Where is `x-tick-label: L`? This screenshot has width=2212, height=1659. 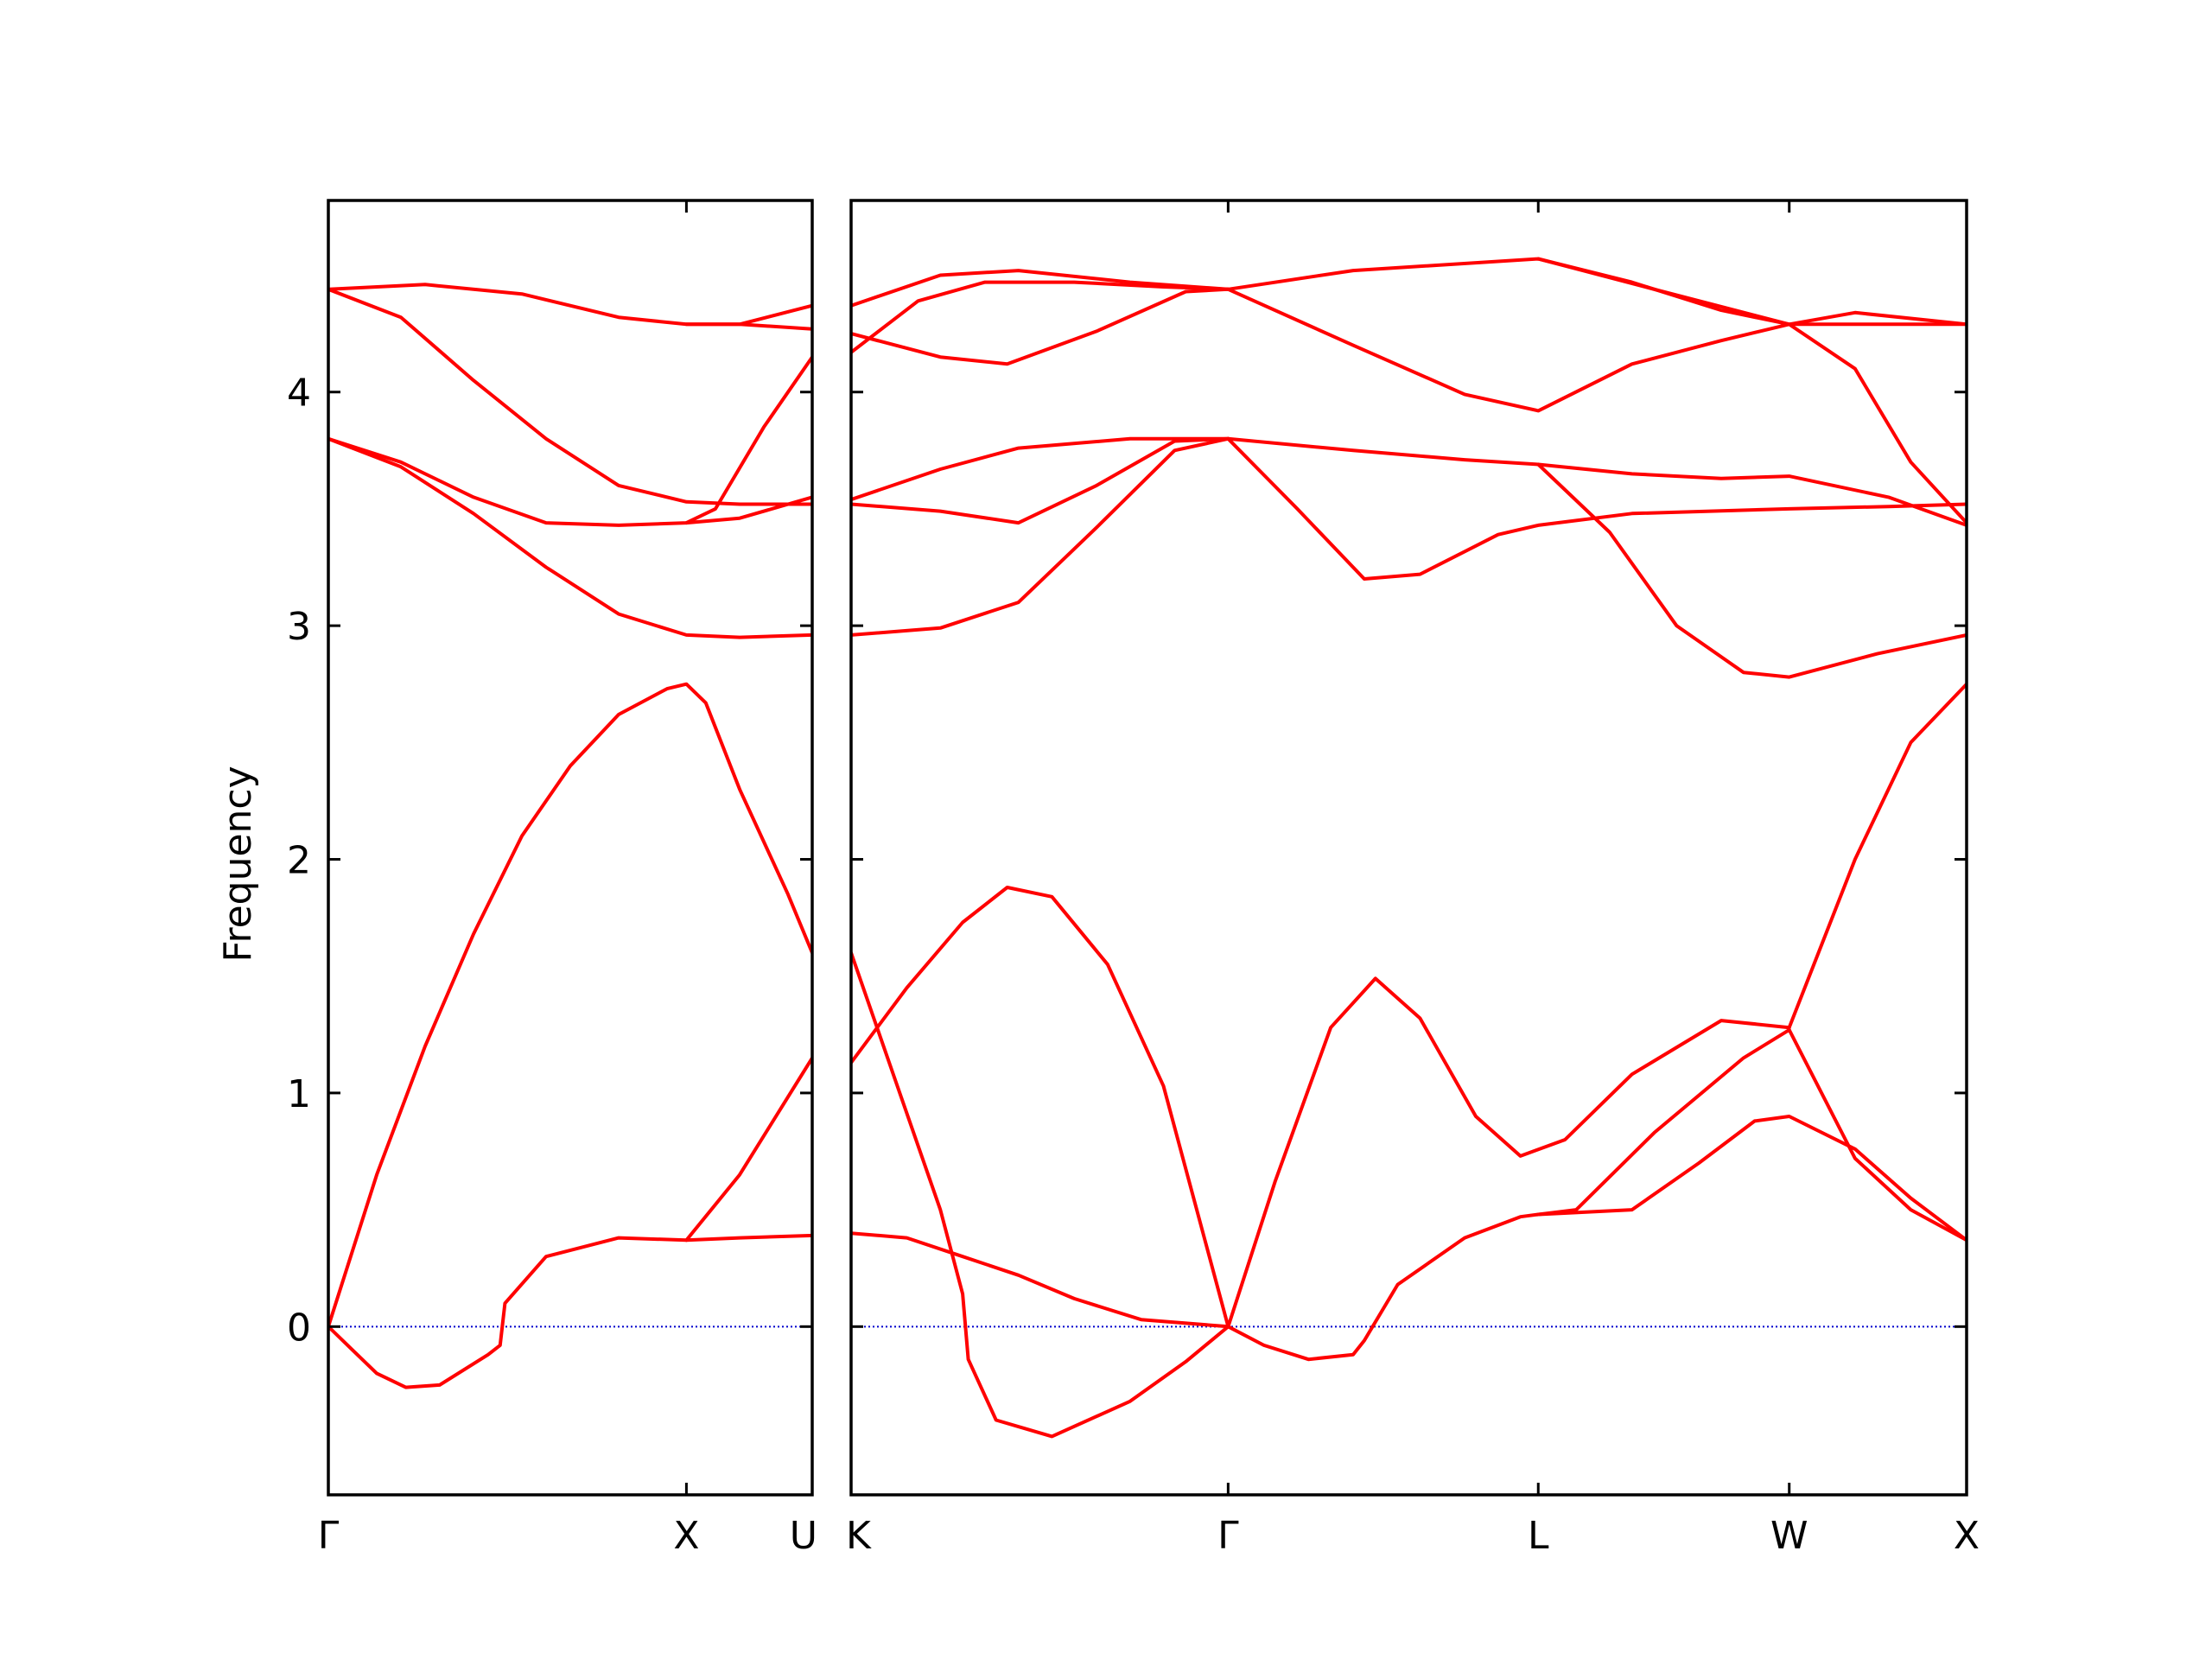 x-tick-label: L is located at coordinates (1538, 1536).